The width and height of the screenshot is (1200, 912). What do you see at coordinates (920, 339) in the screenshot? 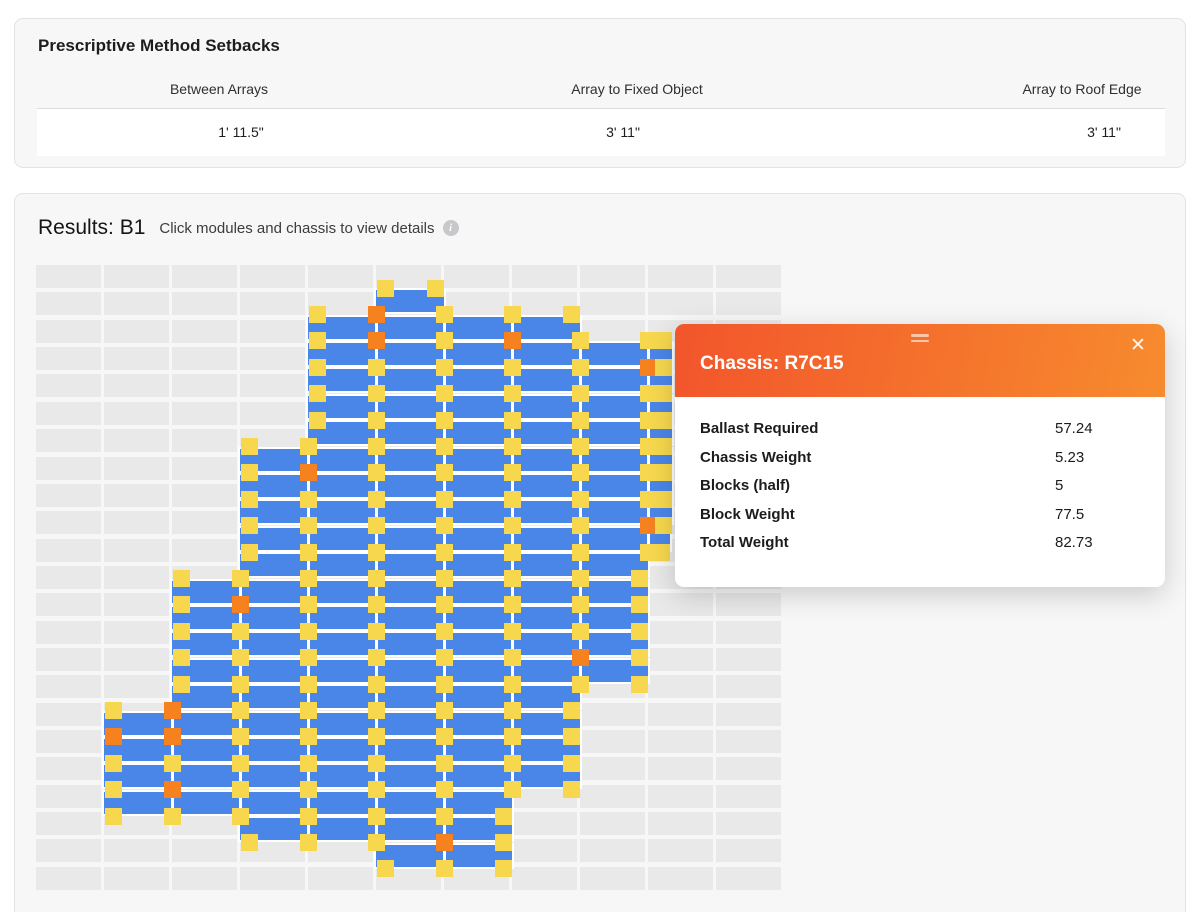
I see `drag-handle-icon` at bounding box center [920, 339].